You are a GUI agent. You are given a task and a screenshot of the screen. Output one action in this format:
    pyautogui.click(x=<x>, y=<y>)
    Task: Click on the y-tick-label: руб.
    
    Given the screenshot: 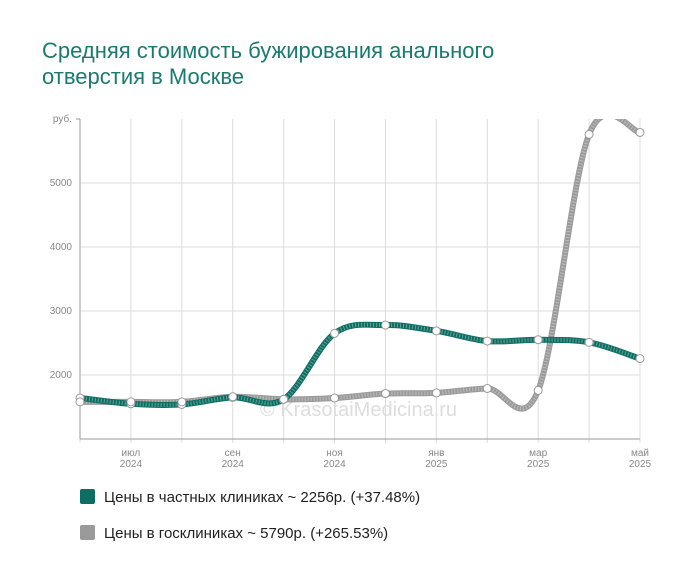 What is the action you would take?
    pyautogui.click(x=62, y=119)
    